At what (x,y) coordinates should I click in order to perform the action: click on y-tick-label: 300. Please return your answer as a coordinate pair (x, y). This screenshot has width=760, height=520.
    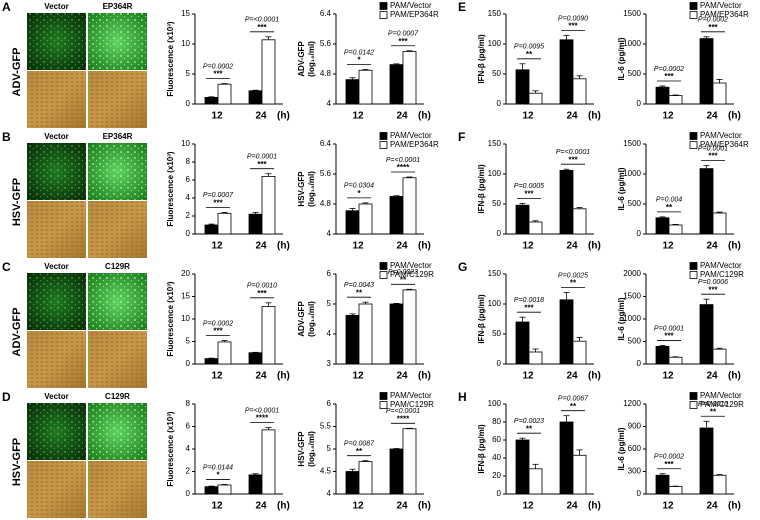
    Looking at the image, I should click on (635, 471).